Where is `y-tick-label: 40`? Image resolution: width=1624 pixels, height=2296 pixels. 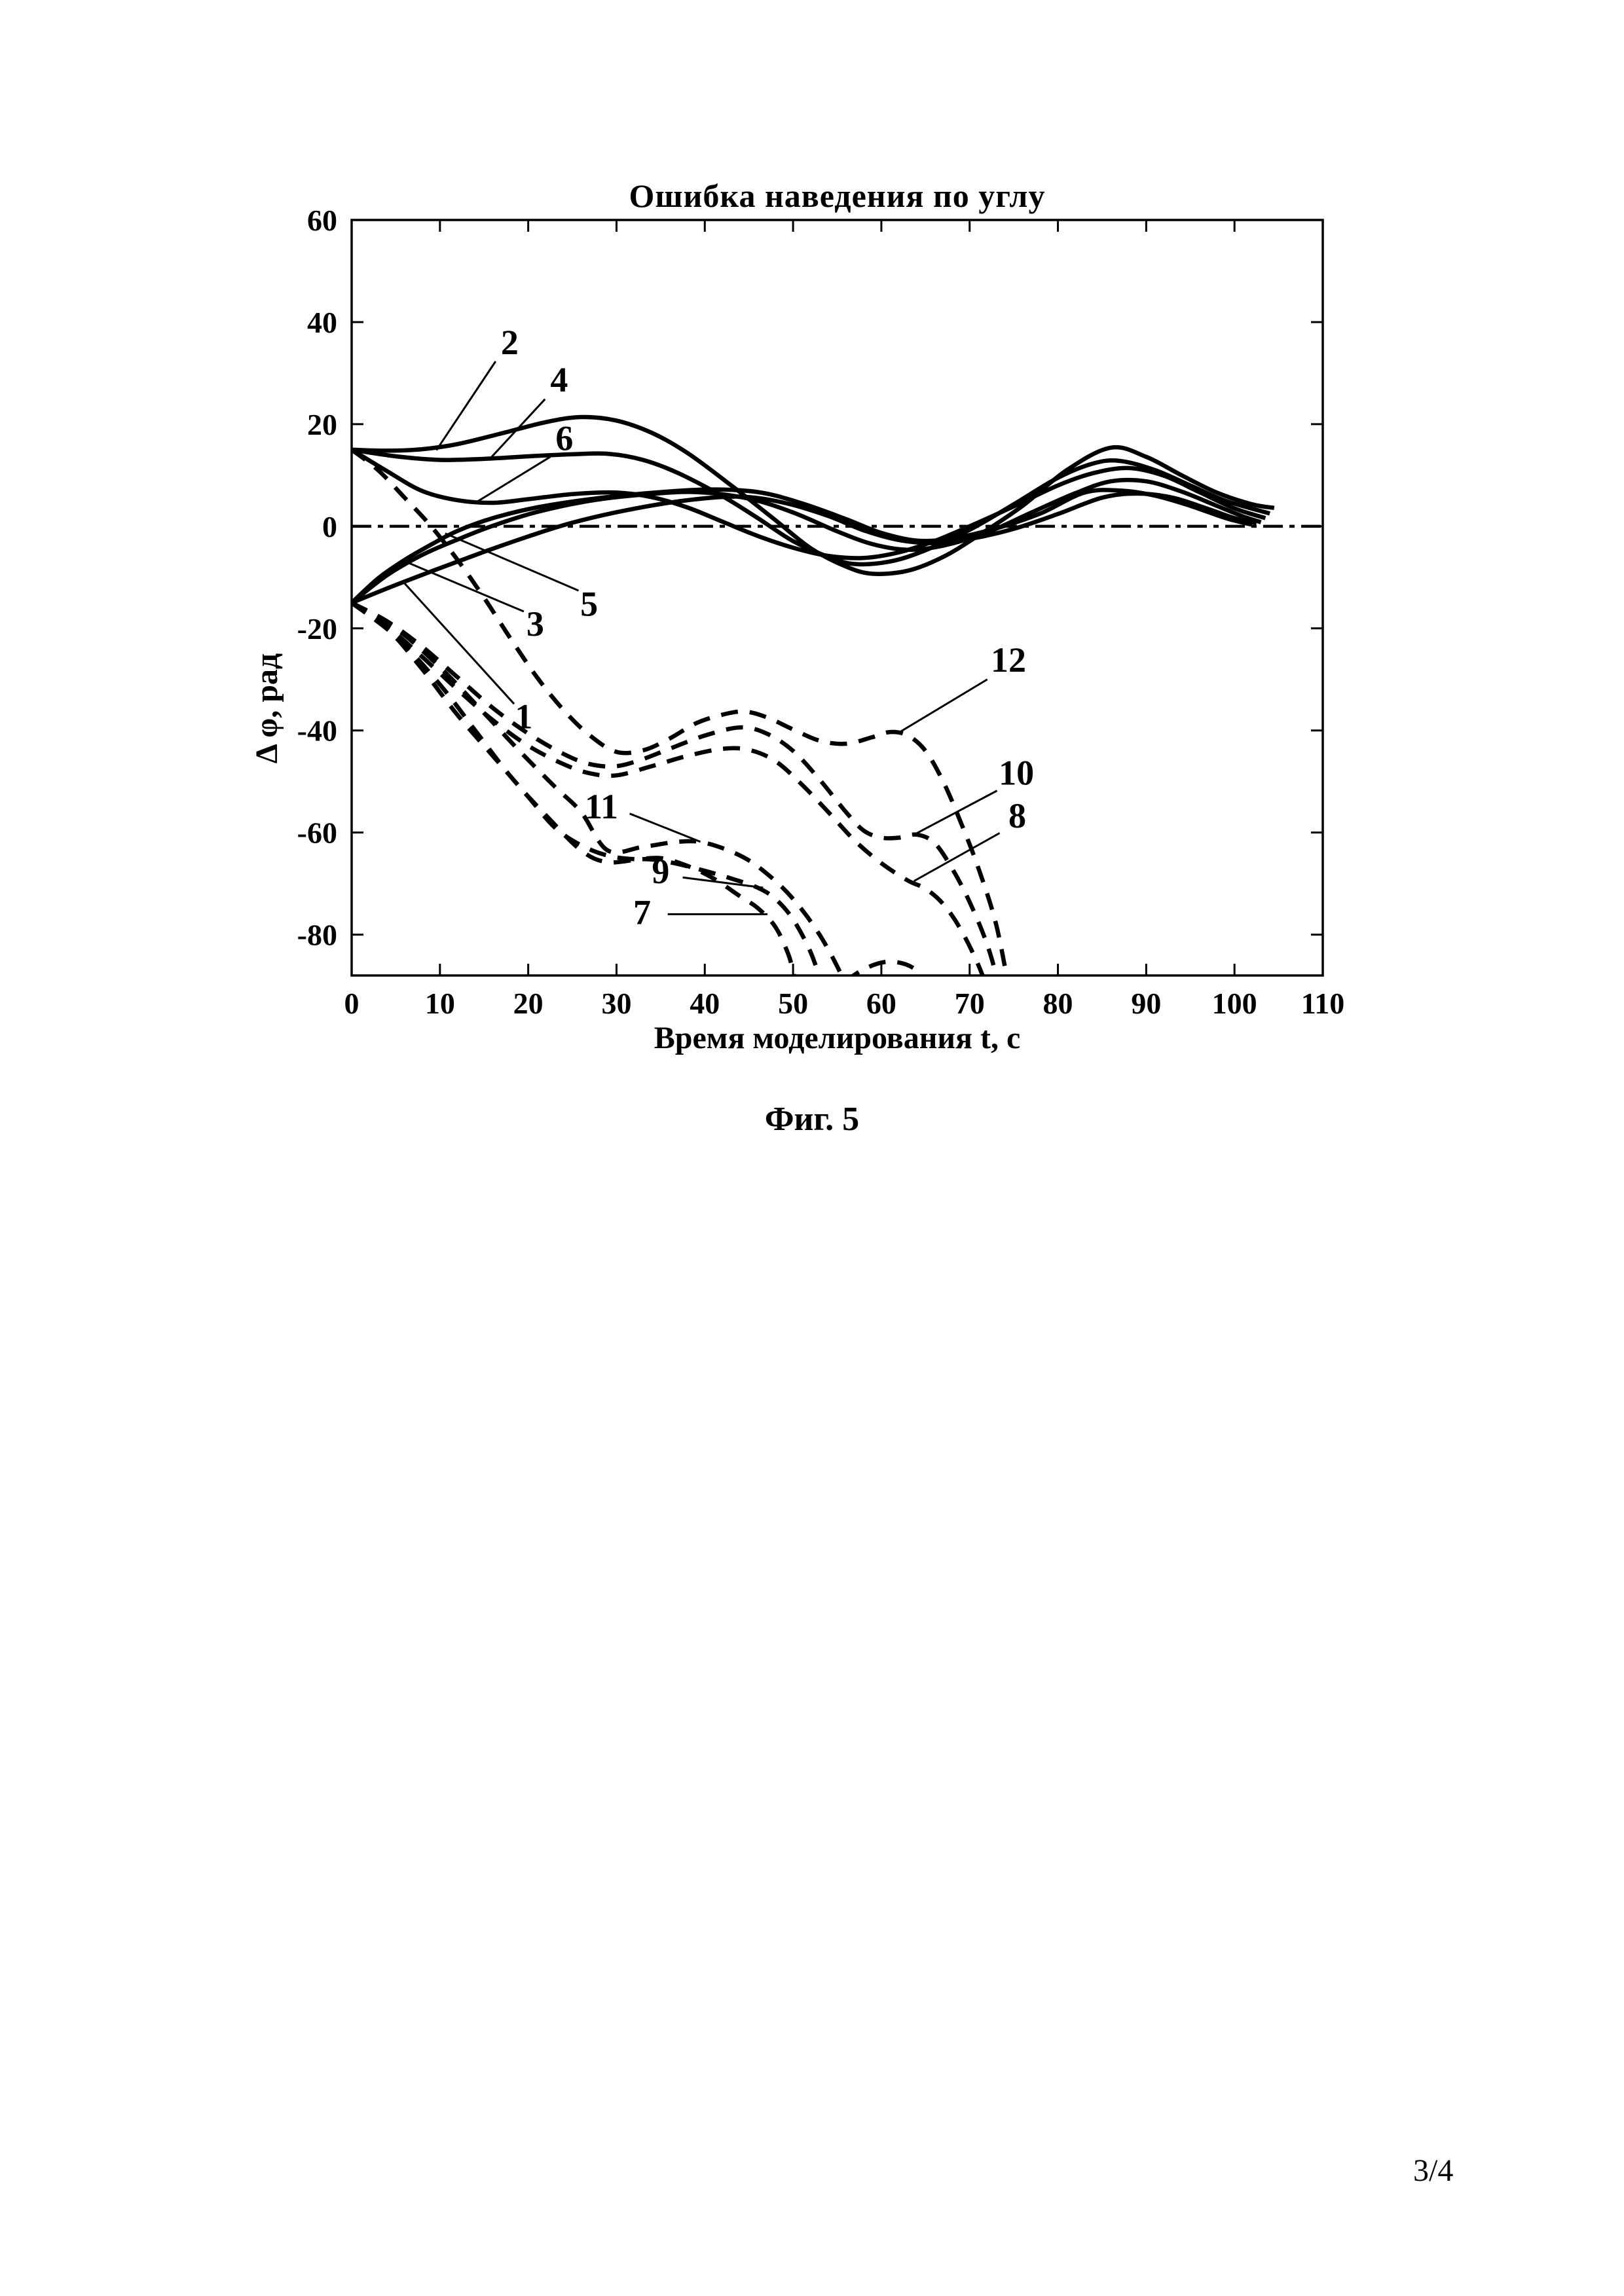 y-tick-label: 40 is located at coordinates (322, 322).